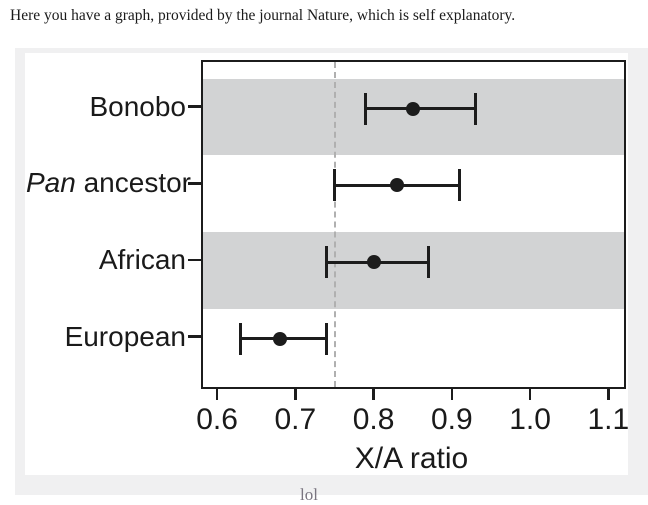 Image resolution: width=648 pixels, height=505 pixels. Describe the element at coordinates (137, 106) in the screenshot. I see `category-label: Bonobo` at that location.